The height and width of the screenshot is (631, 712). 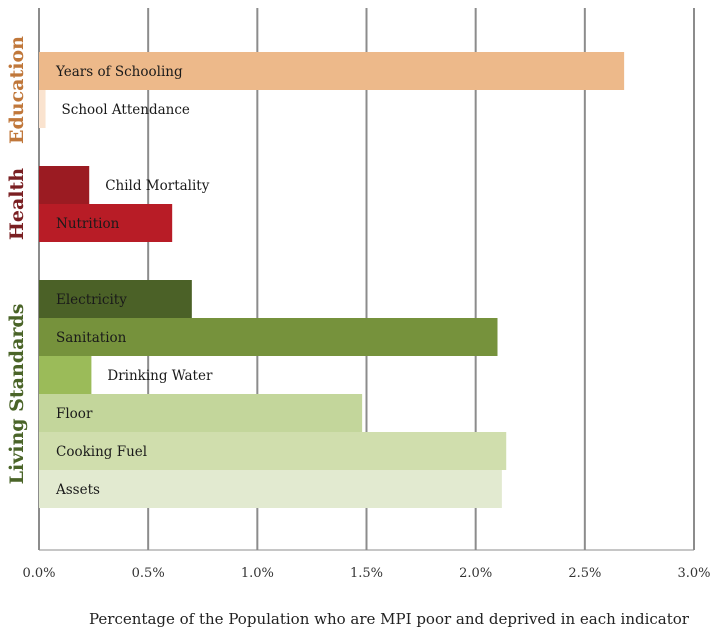 I want to click on bar-label: Nutrition, so click(x=88, y=224).